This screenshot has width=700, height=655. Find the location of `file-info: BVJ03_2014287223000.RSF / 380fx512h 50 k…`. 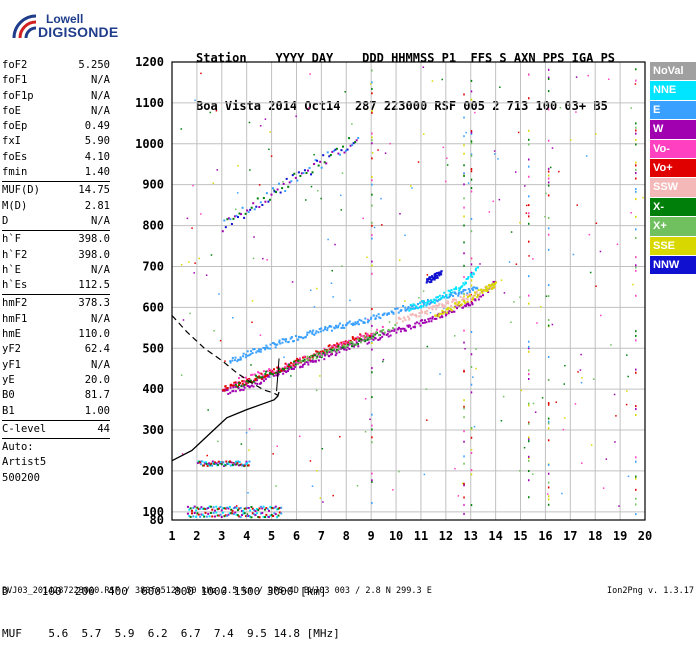

file-info: BVJ03_2014287223000.RSF / 380fx512h 50 k… is located at coordinates (217, 591).